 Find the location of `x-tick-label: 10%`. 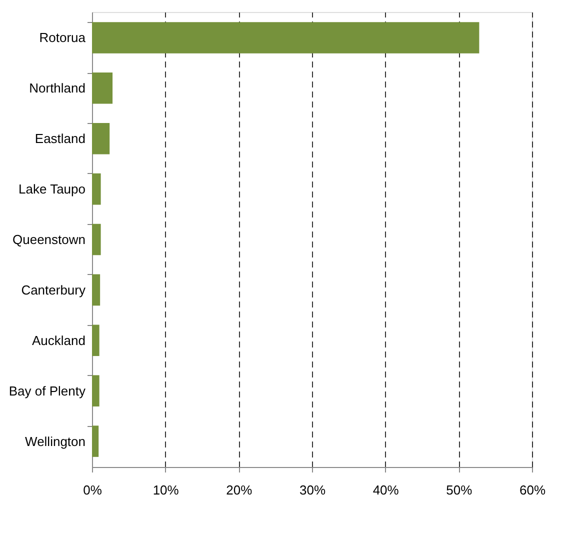

x-tick-label: 10% is located at coordinates (166, 490).